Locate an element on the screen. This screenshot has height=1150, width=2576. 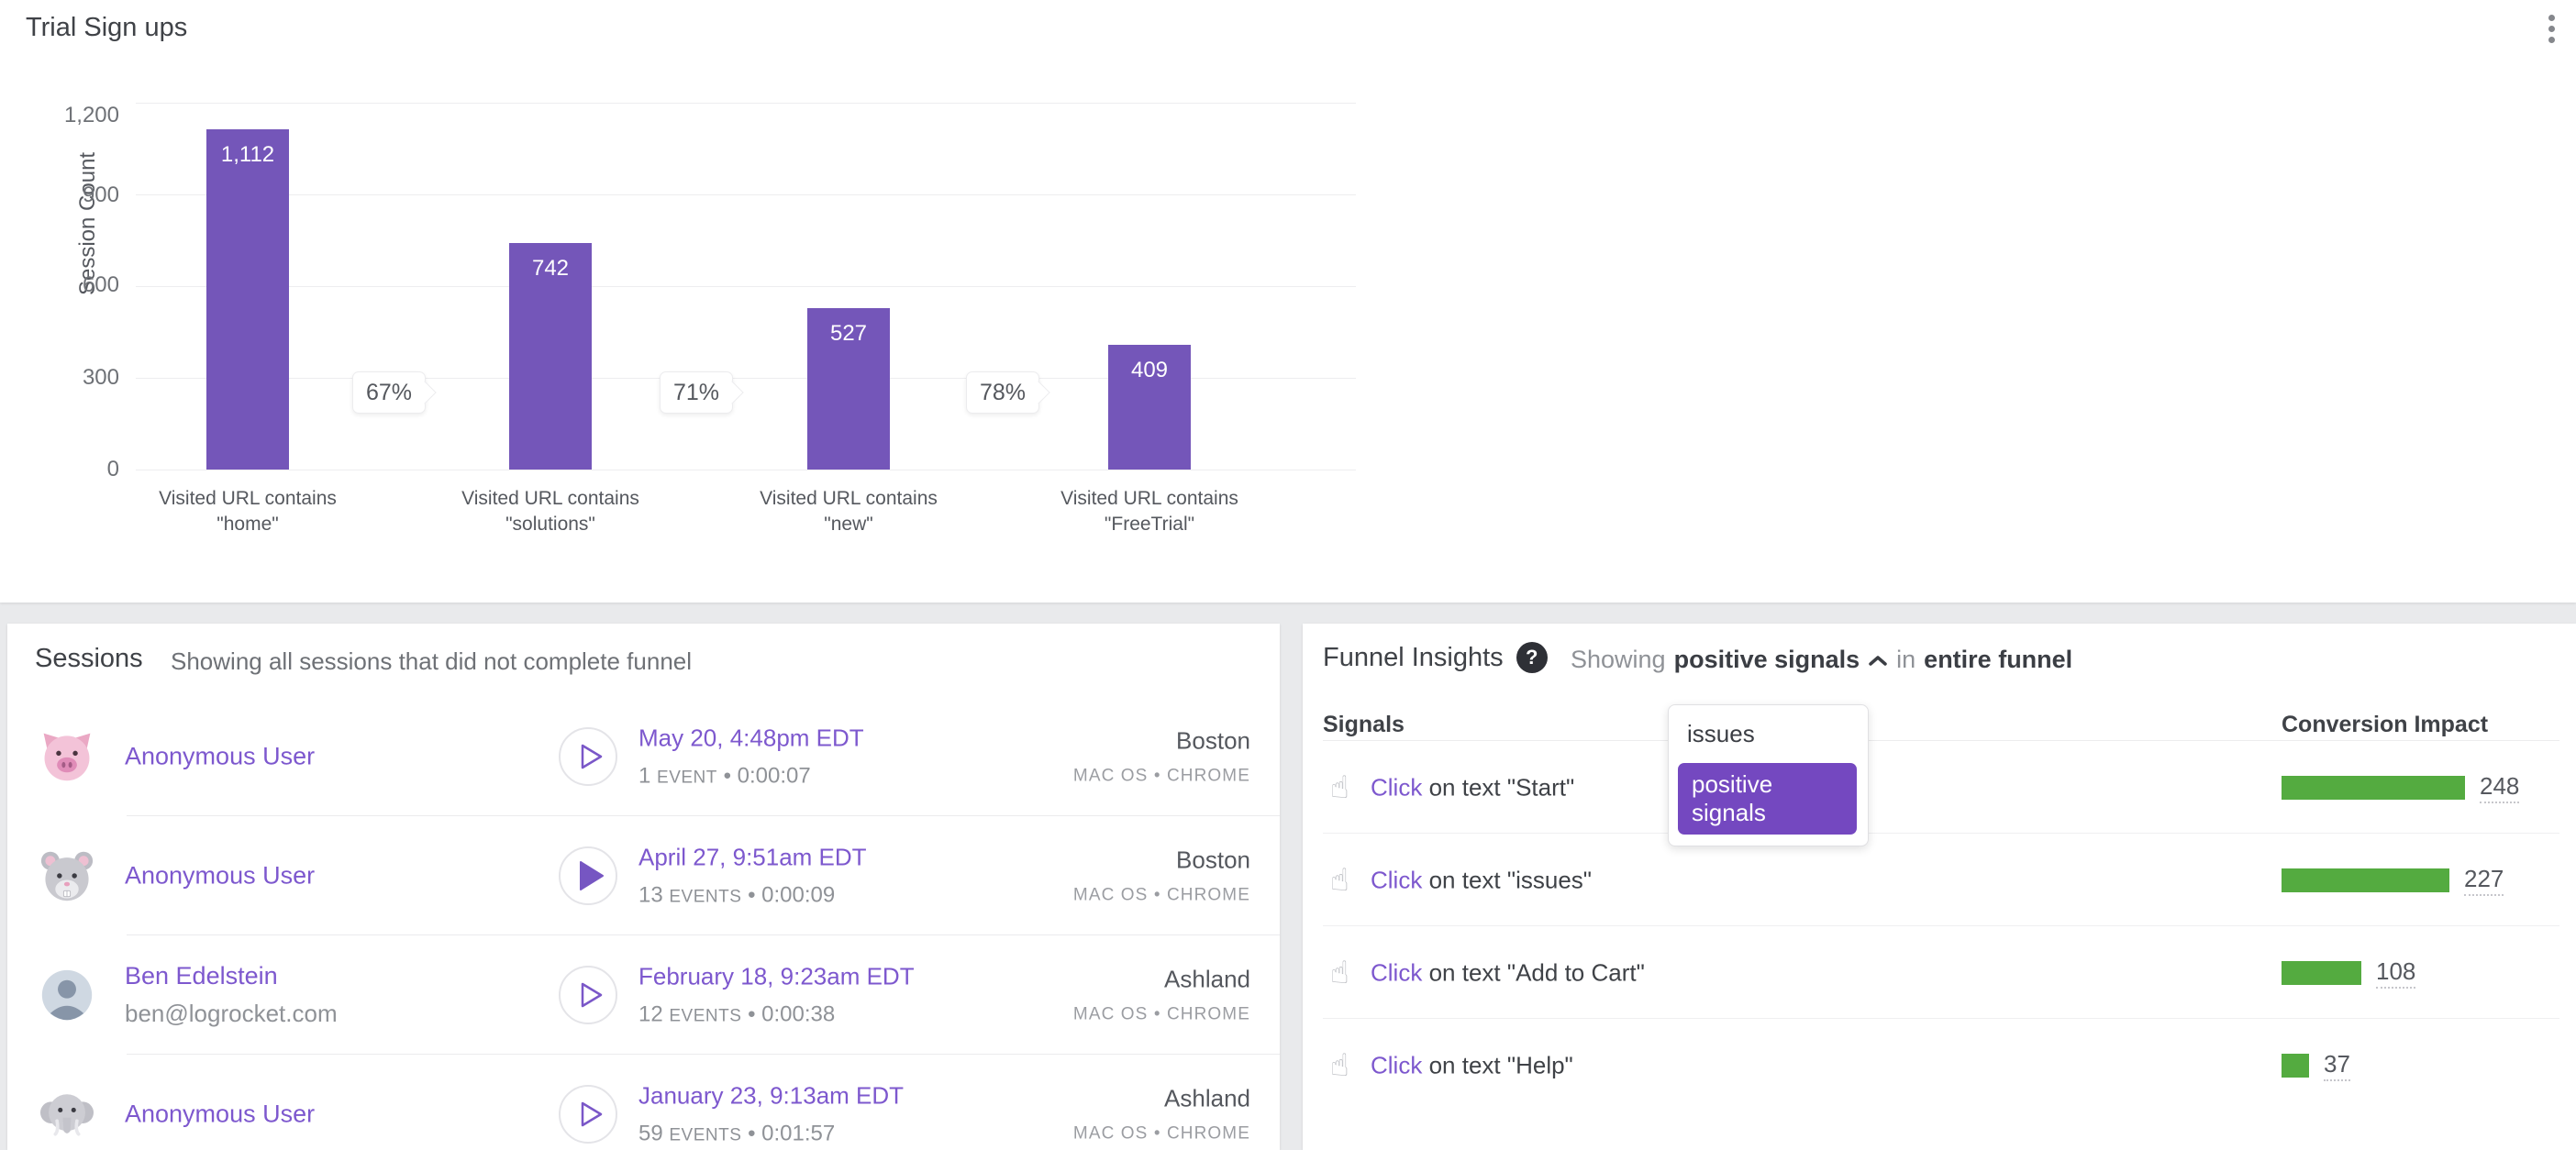
session-date-link: April 27, 9:51am EDT is located at coordinates (752, 857).